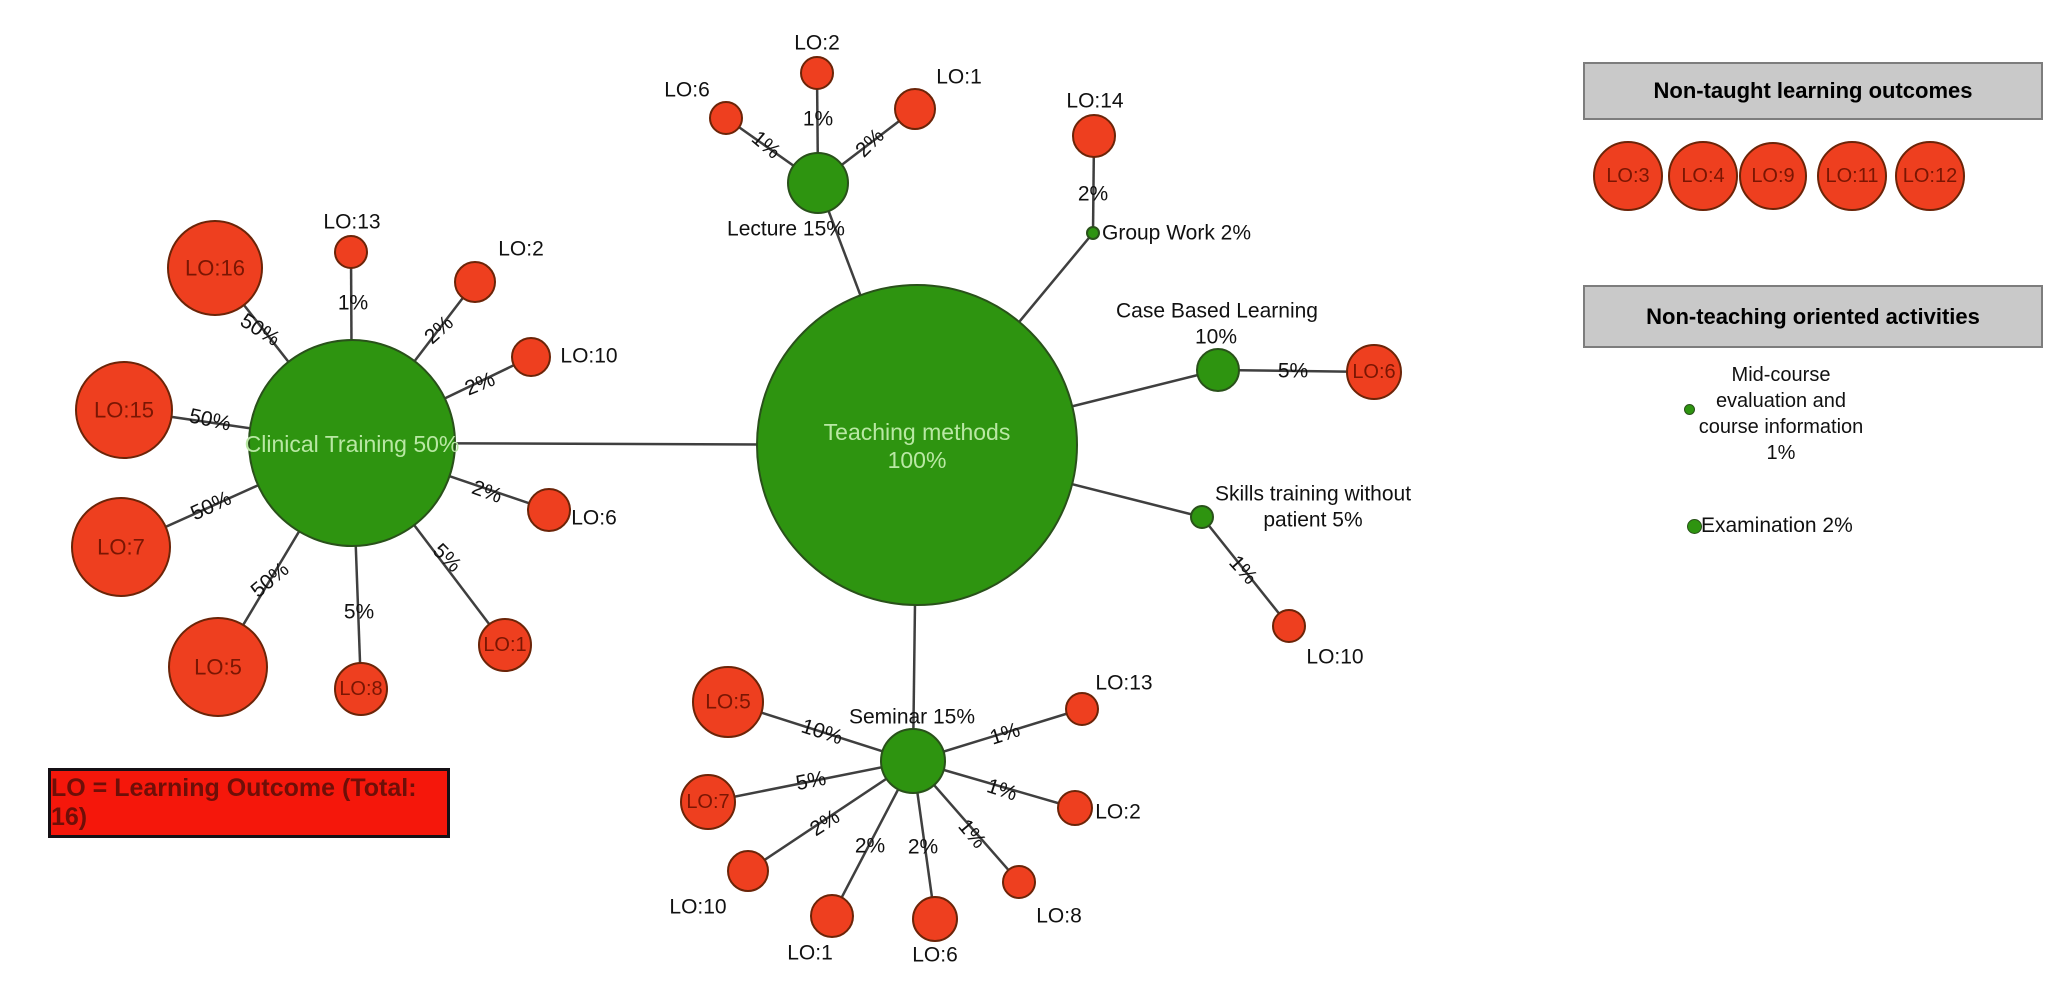  I want to click on lo-label: LO:14, so click(1095, 101).